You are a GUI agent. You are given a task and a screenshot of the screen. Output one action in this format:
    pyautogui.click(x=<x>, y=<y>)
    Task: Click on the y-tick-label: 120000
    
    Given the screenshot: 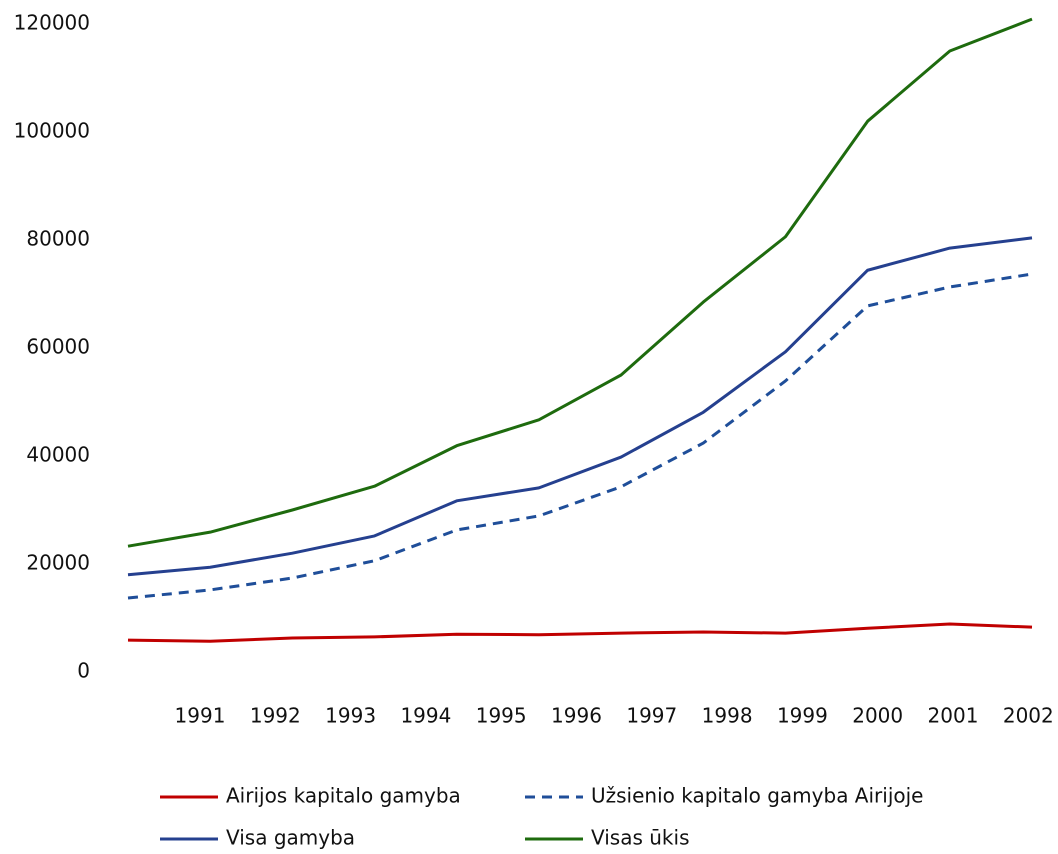 What is the action you would take?
    pyautogui.click(x=52, y=23)
    